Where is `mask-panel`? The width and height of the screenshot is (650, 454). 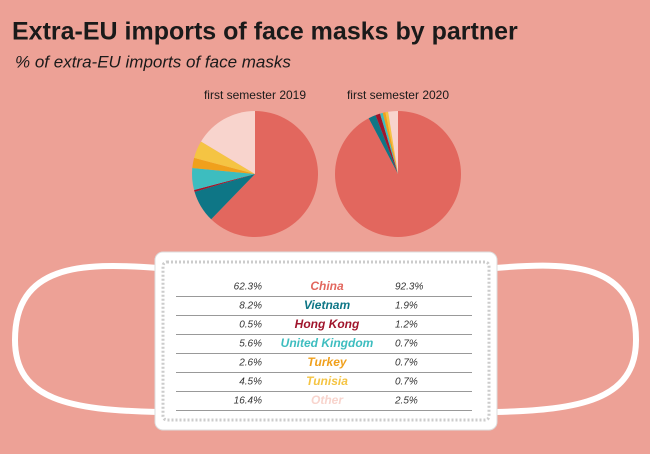 mask-panel is located at coordinates (326, 341).